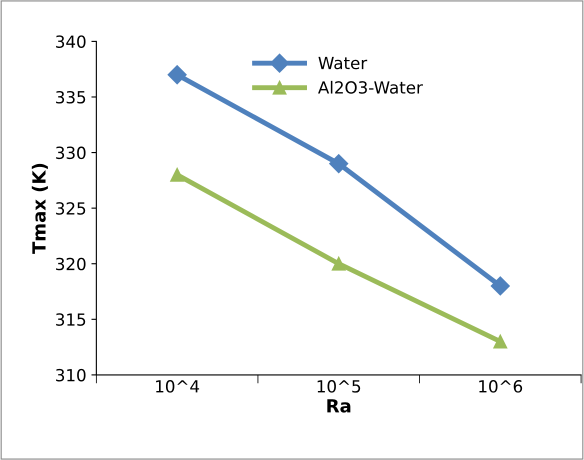  I want to click on y-axis-title: Tmax (K), so click(40, 209).